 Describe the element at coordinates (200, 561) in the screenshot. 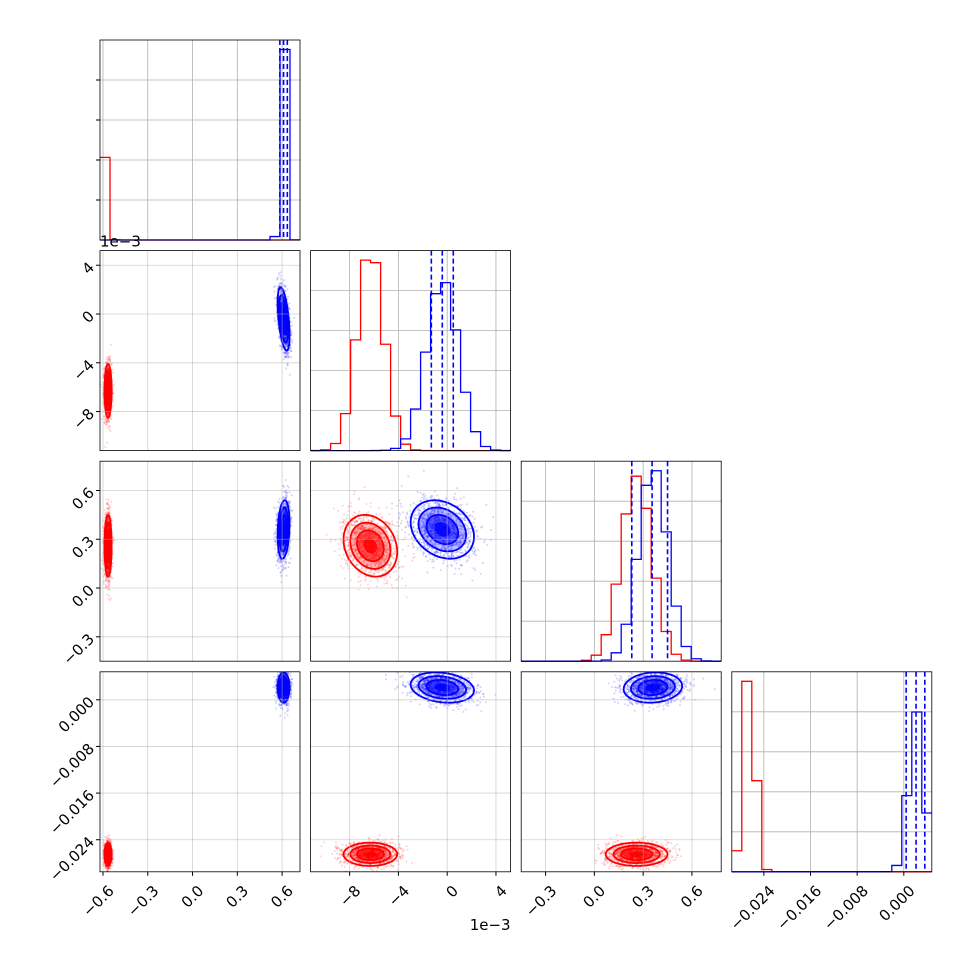

I see `panel-background` at that location.